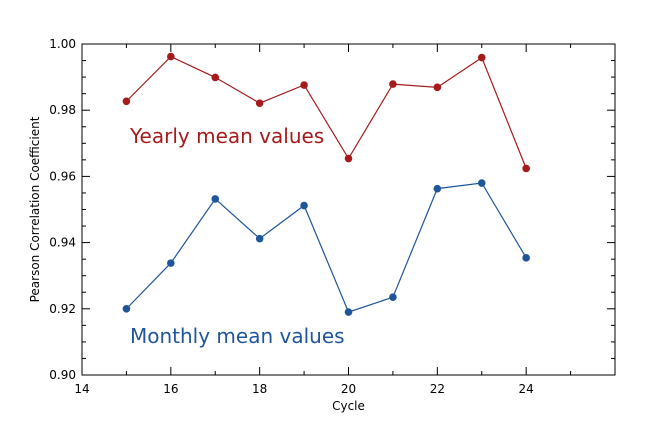 The height and width of the screenshot is (428, 665). Describe the element at coordinates (259, 389) in the screenshot. I see `x-tick-label: 18` at that location.